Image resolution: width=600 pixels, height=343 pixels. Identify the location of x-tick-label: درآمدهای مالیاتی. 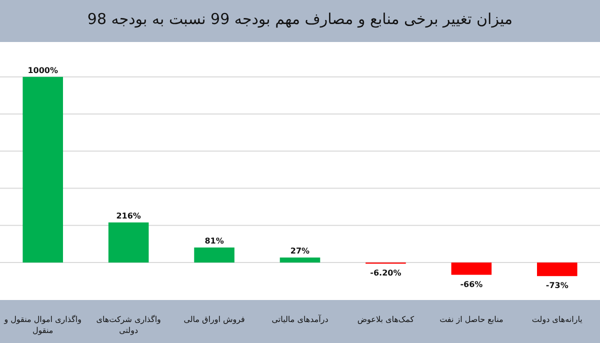
(300, 319).